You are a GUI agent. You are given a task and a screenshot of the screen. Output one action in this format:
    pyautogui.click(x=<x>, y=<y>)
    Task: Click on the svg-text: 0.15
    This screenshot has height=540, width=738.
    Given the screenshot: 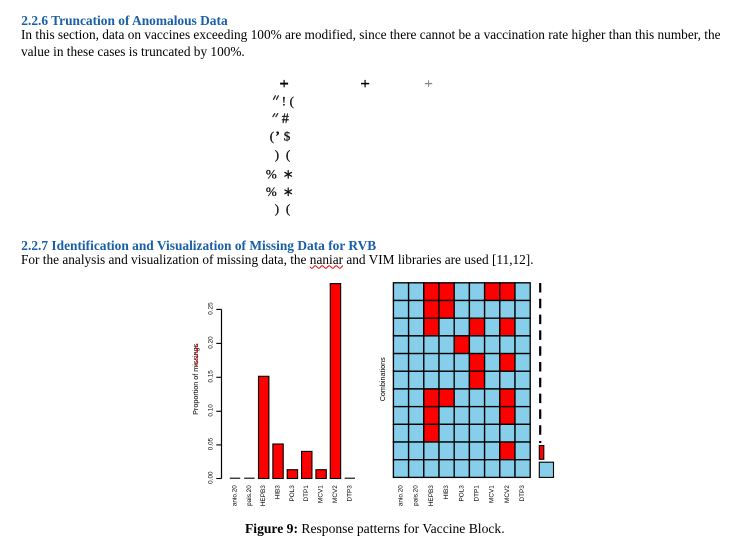 What is the action you would take?
    pyautogui.click(x=210, y=376)
    